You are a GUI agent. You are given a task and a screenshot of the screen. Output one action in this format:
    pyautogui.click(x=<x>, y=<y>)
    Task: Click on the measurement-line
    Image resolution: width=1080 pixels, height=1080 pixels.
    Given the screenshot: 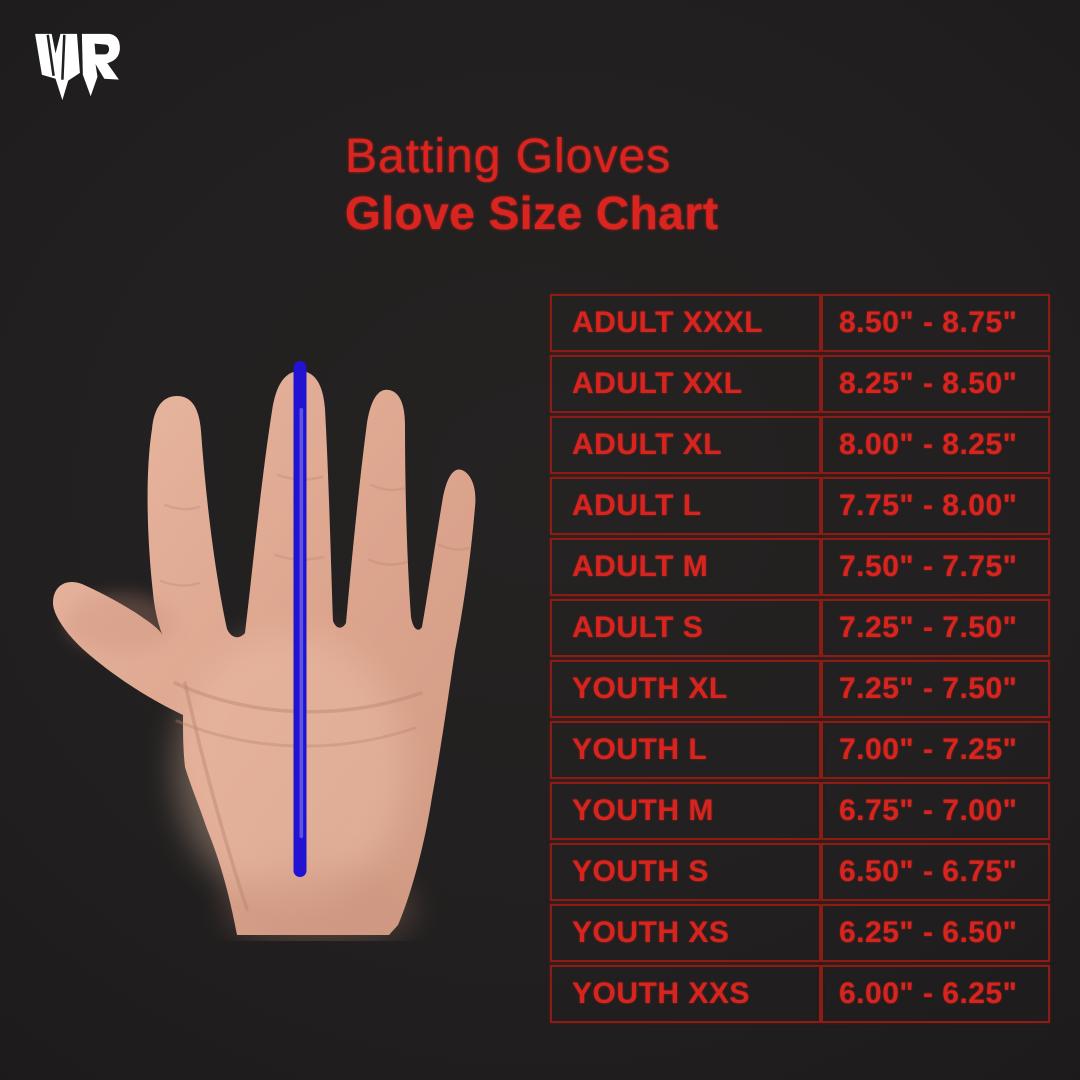 What is the action you would take?
    pyautogui.click(x=300, y=619)
    